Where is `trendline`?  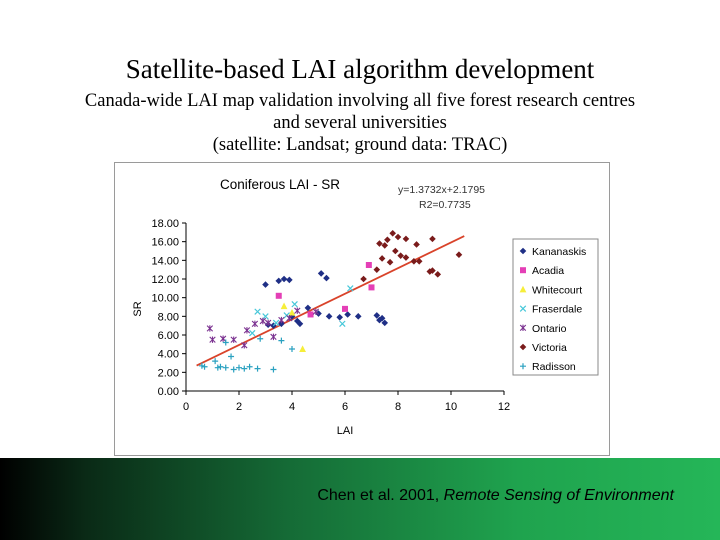 trendline is located at coordinates (330, 301).